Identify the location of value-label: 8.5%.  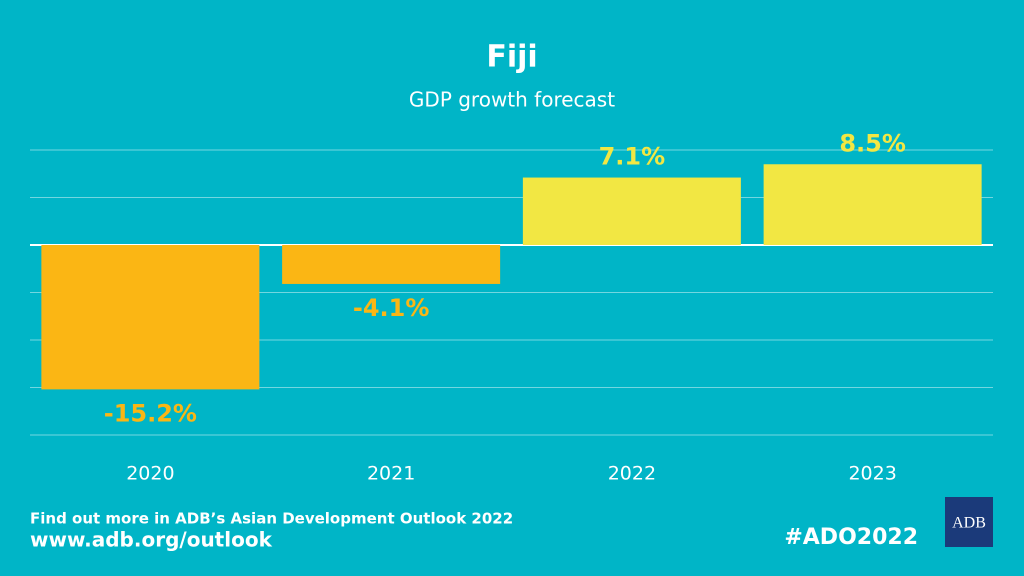
(872, 143).